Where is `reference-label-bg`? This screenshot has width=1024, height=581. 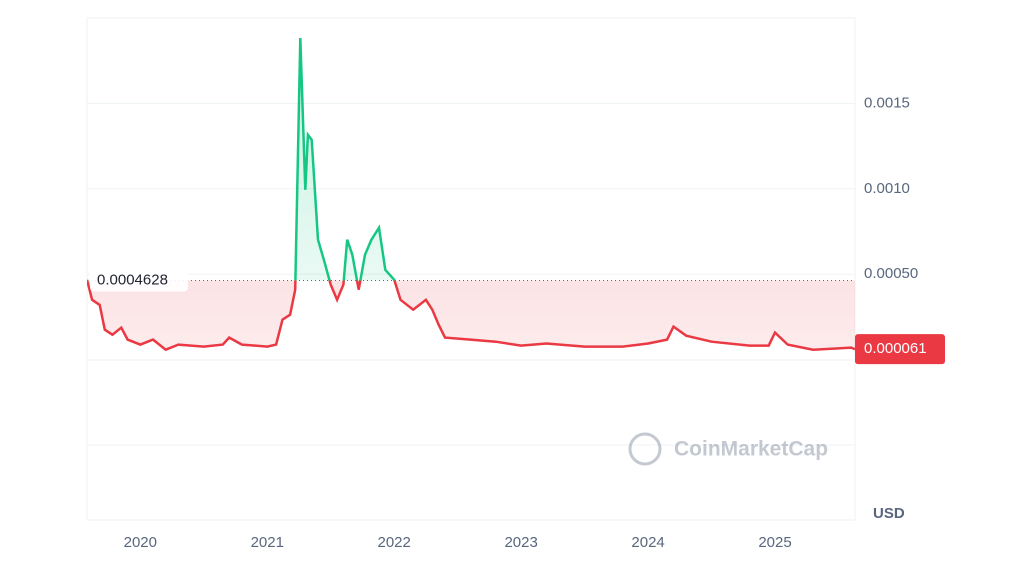
reference-label-bg is located at coordinates (139, 280).